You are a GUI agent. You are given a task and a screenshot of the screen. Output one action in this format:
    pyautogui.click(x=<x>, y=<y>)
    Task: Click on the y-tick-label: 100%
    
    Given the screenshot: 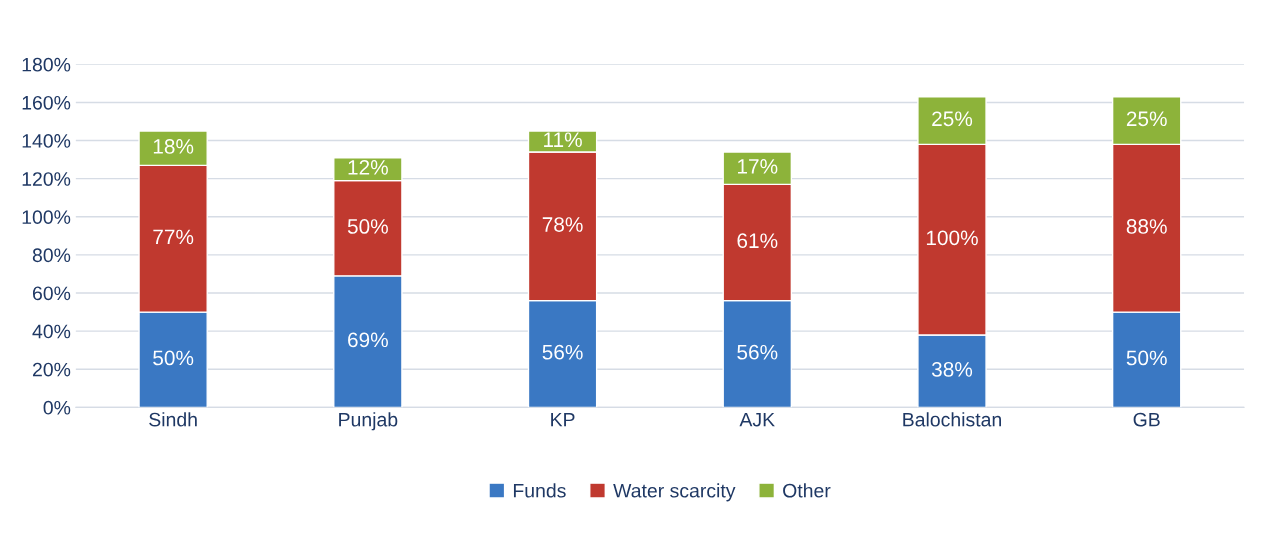 What is the action you would take?
    pyautogui.click(x=46, y=217)
    